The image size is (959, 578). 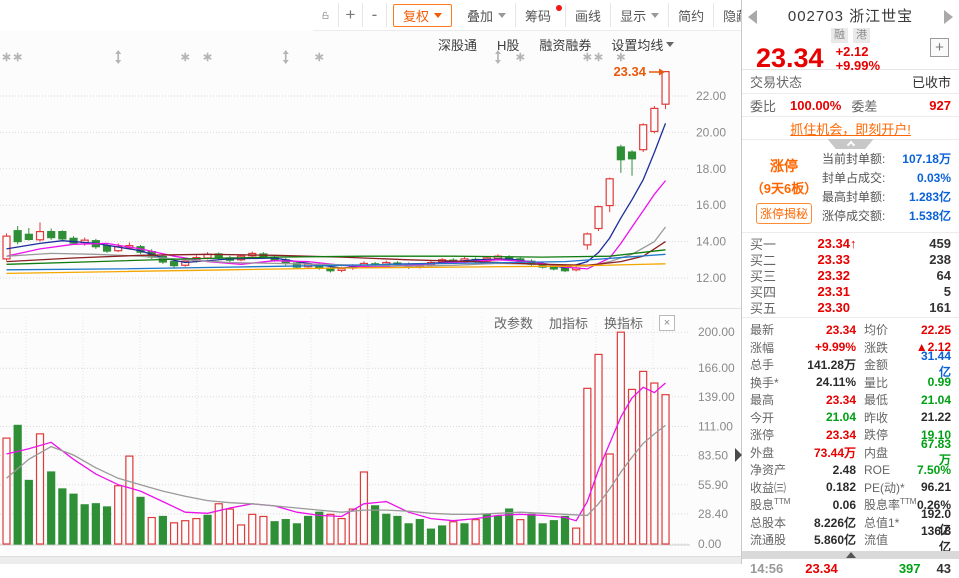 What do you see at coordinates (876, 417) in the screenshot?
I see `stat-label: 昨收` at bounding box center [876, 417].